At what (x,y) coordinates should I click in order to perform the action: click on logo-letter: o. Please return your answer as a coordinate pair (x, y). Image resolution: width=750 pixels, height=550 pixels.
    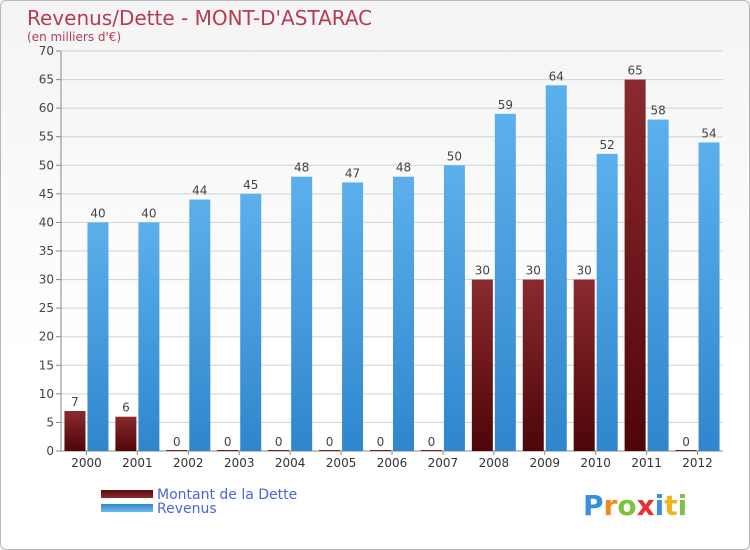
    Looking at the image, I should click on (627, 505).